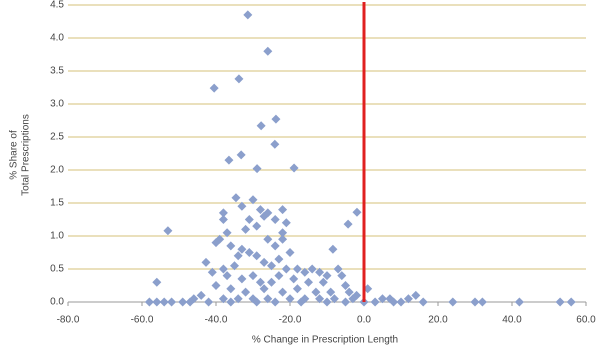 The height and width of the screenshot is (349, 599). I want to click on y-tick-label: 1.0, so click(57, 236).